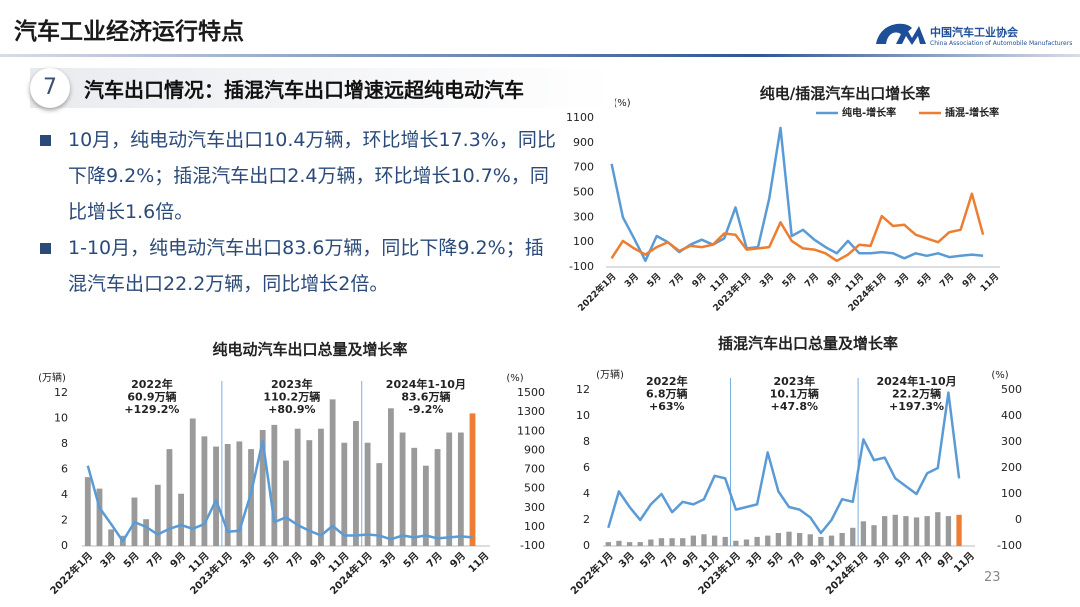 Image resolution: width=1080 pixels, height=607 pixels. I want to click on legend-label: 纯电-增长率, so click(869, 112).